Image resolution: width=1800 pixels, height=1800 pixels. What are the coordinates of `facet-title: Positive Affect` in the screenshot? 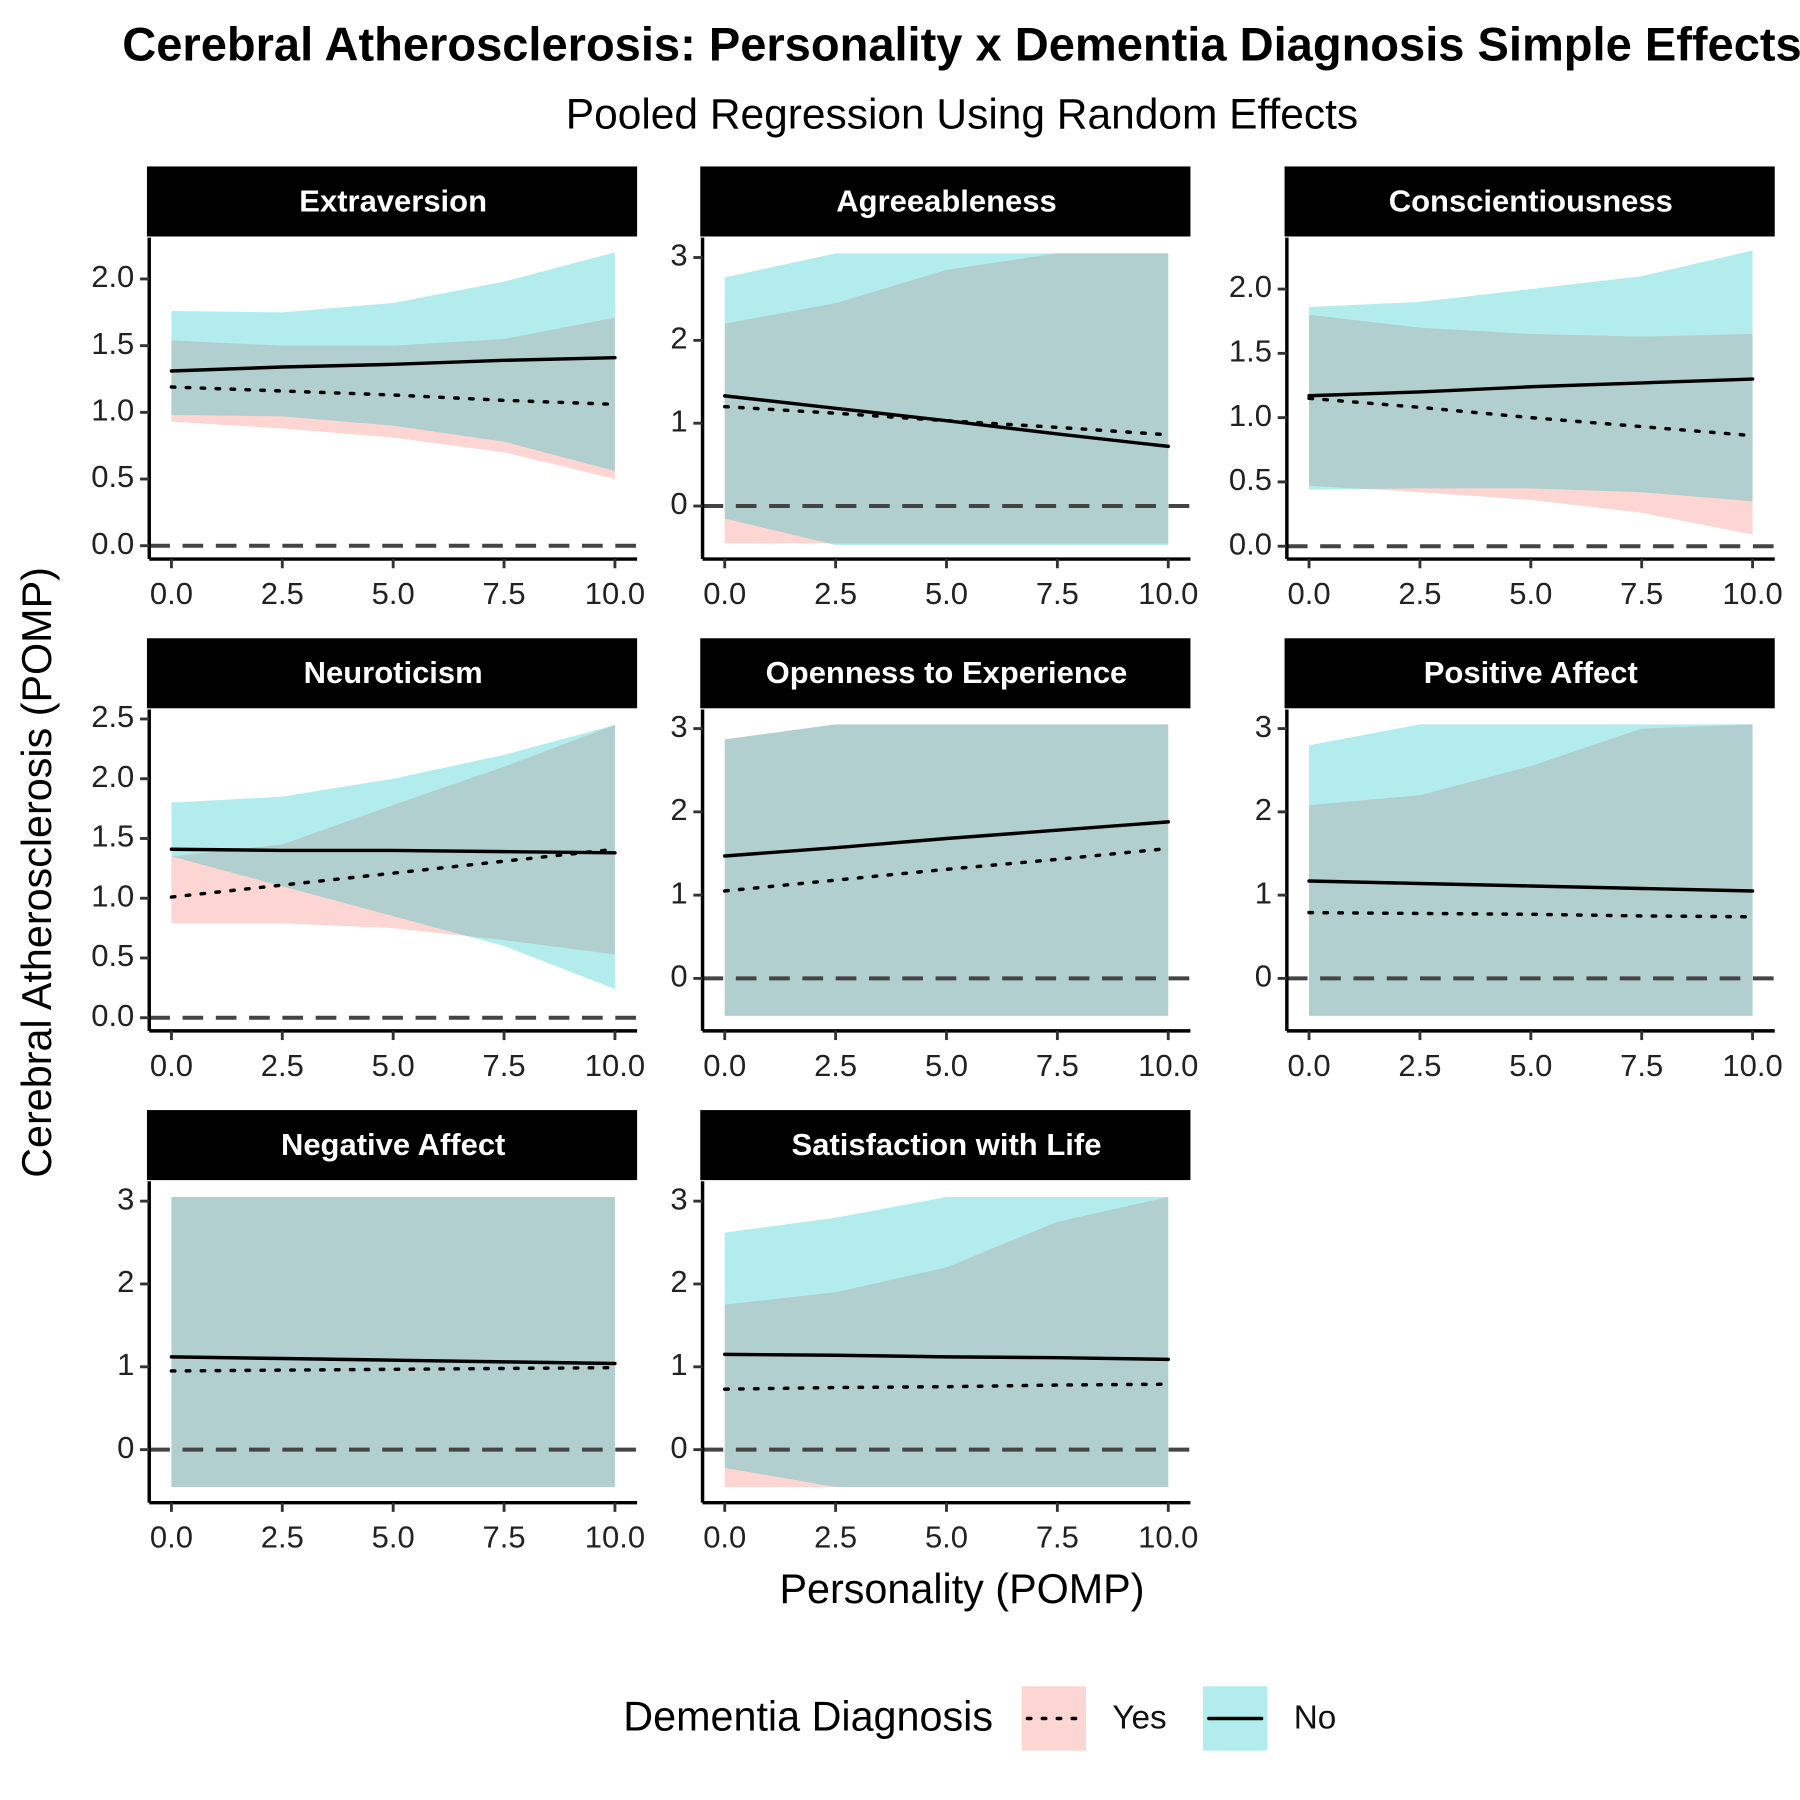 It's located at (1531, 672).